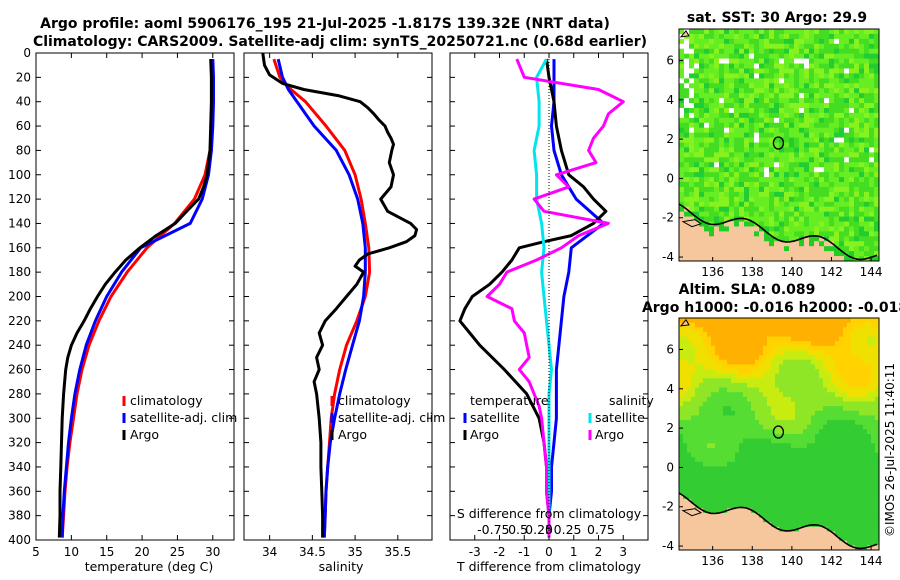 This screenshot has height=580, width=900. What do you see at coordinates (518, 529) in the screenshot?
I see `difference-s-tick-label: 0.5` at bounding box center [518, 529].